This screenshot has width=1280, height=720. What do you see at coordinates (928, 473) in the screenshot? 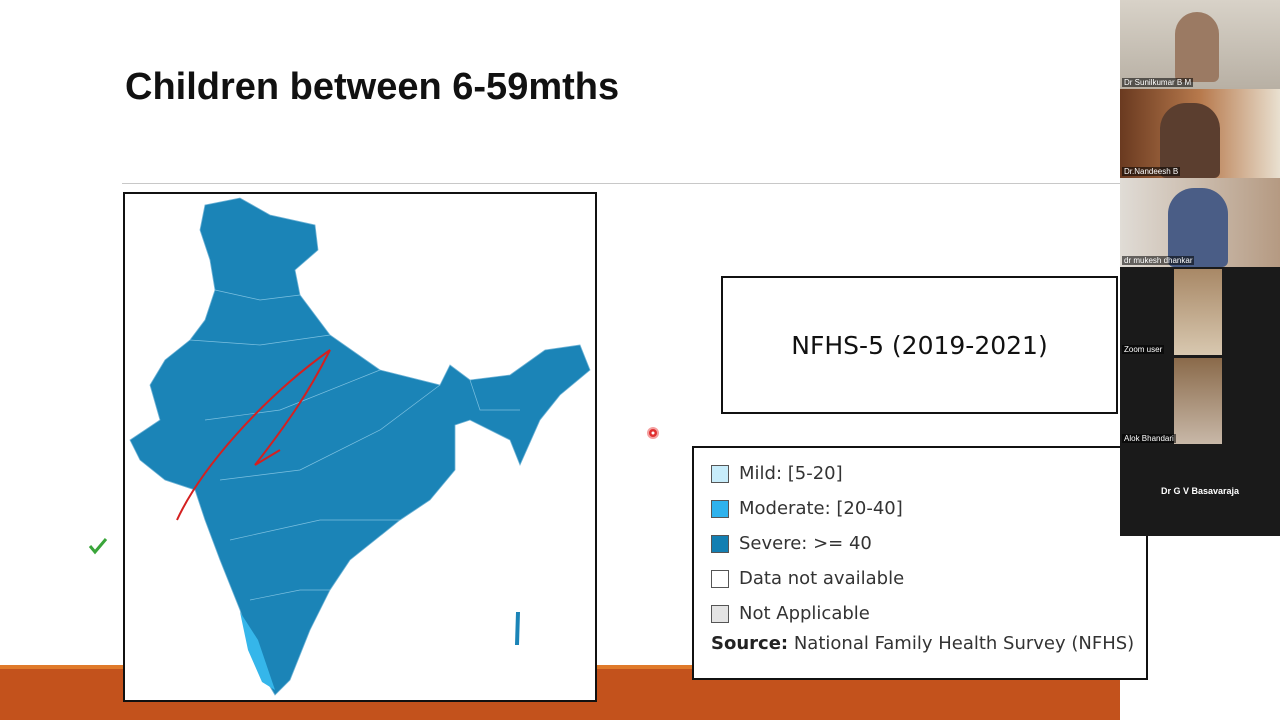
I see `legend-item: Mild: [5-20]` at bounding box center [928, 473].